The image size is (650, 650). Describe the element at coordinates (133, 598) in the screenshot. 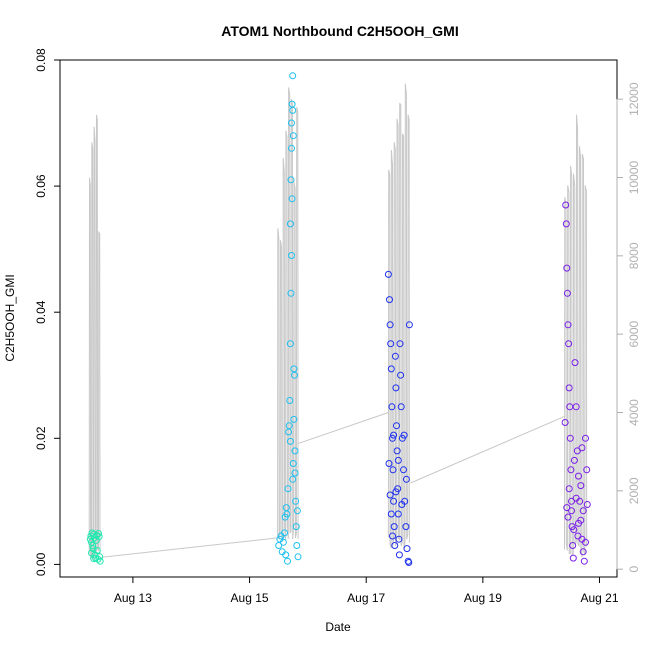

I see `x-tick-label: Aug 13` at that location.